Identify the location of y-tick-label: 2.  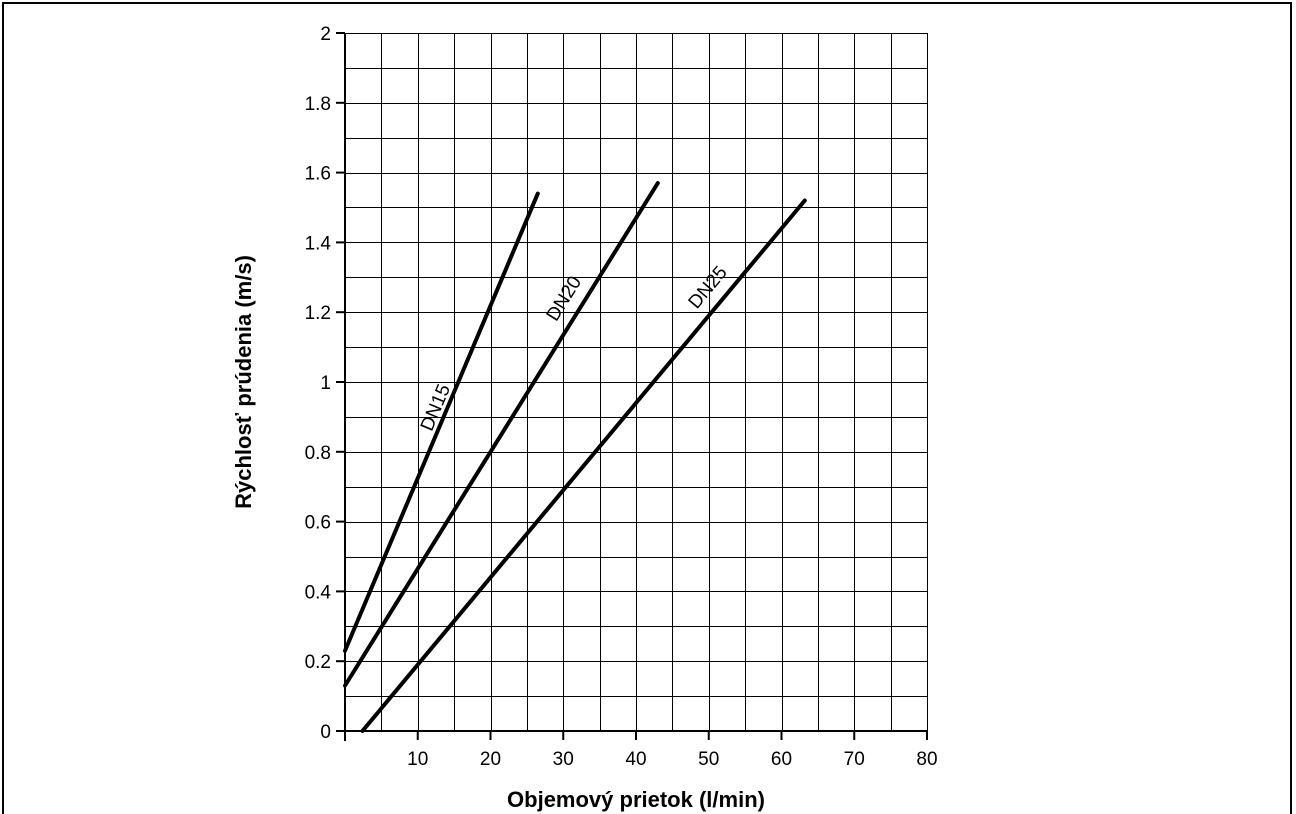
(325, 34).